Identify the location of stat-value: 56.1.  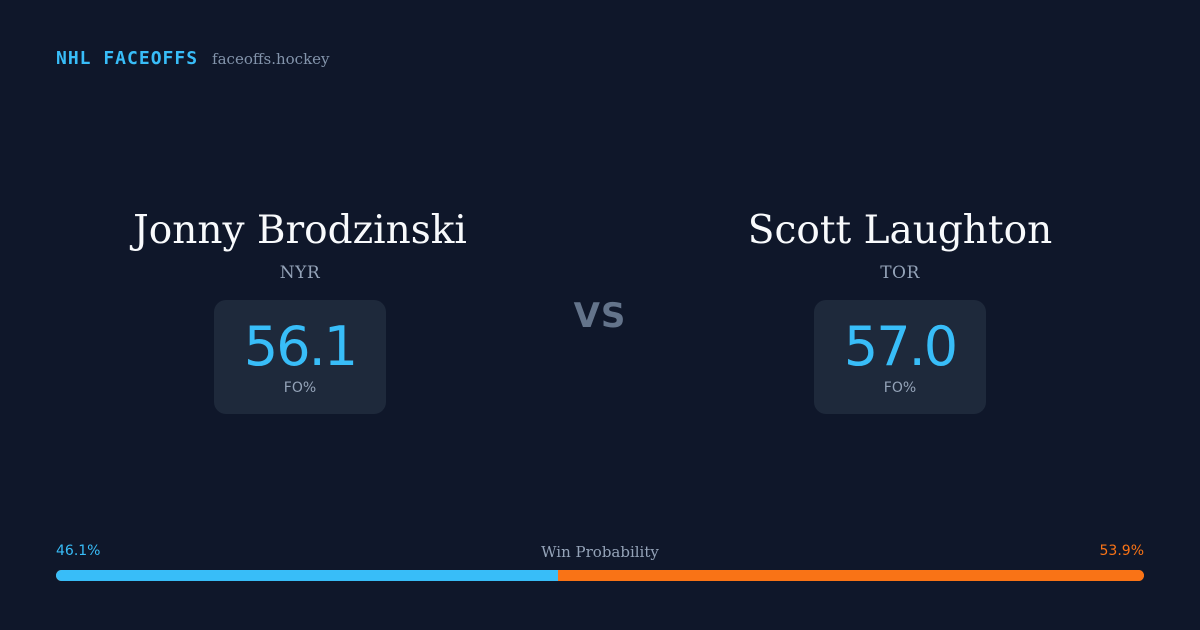
(300, 346).